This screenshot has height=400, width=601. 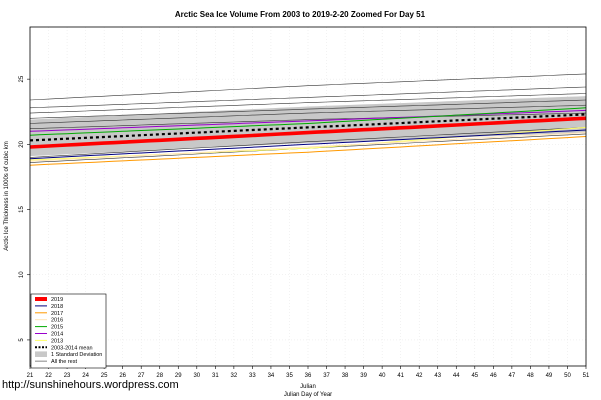 What do you see at coordinates (308, 387) in the screenshot?
I see `x-axis-label: Julian` at bounding box center [308, 387].